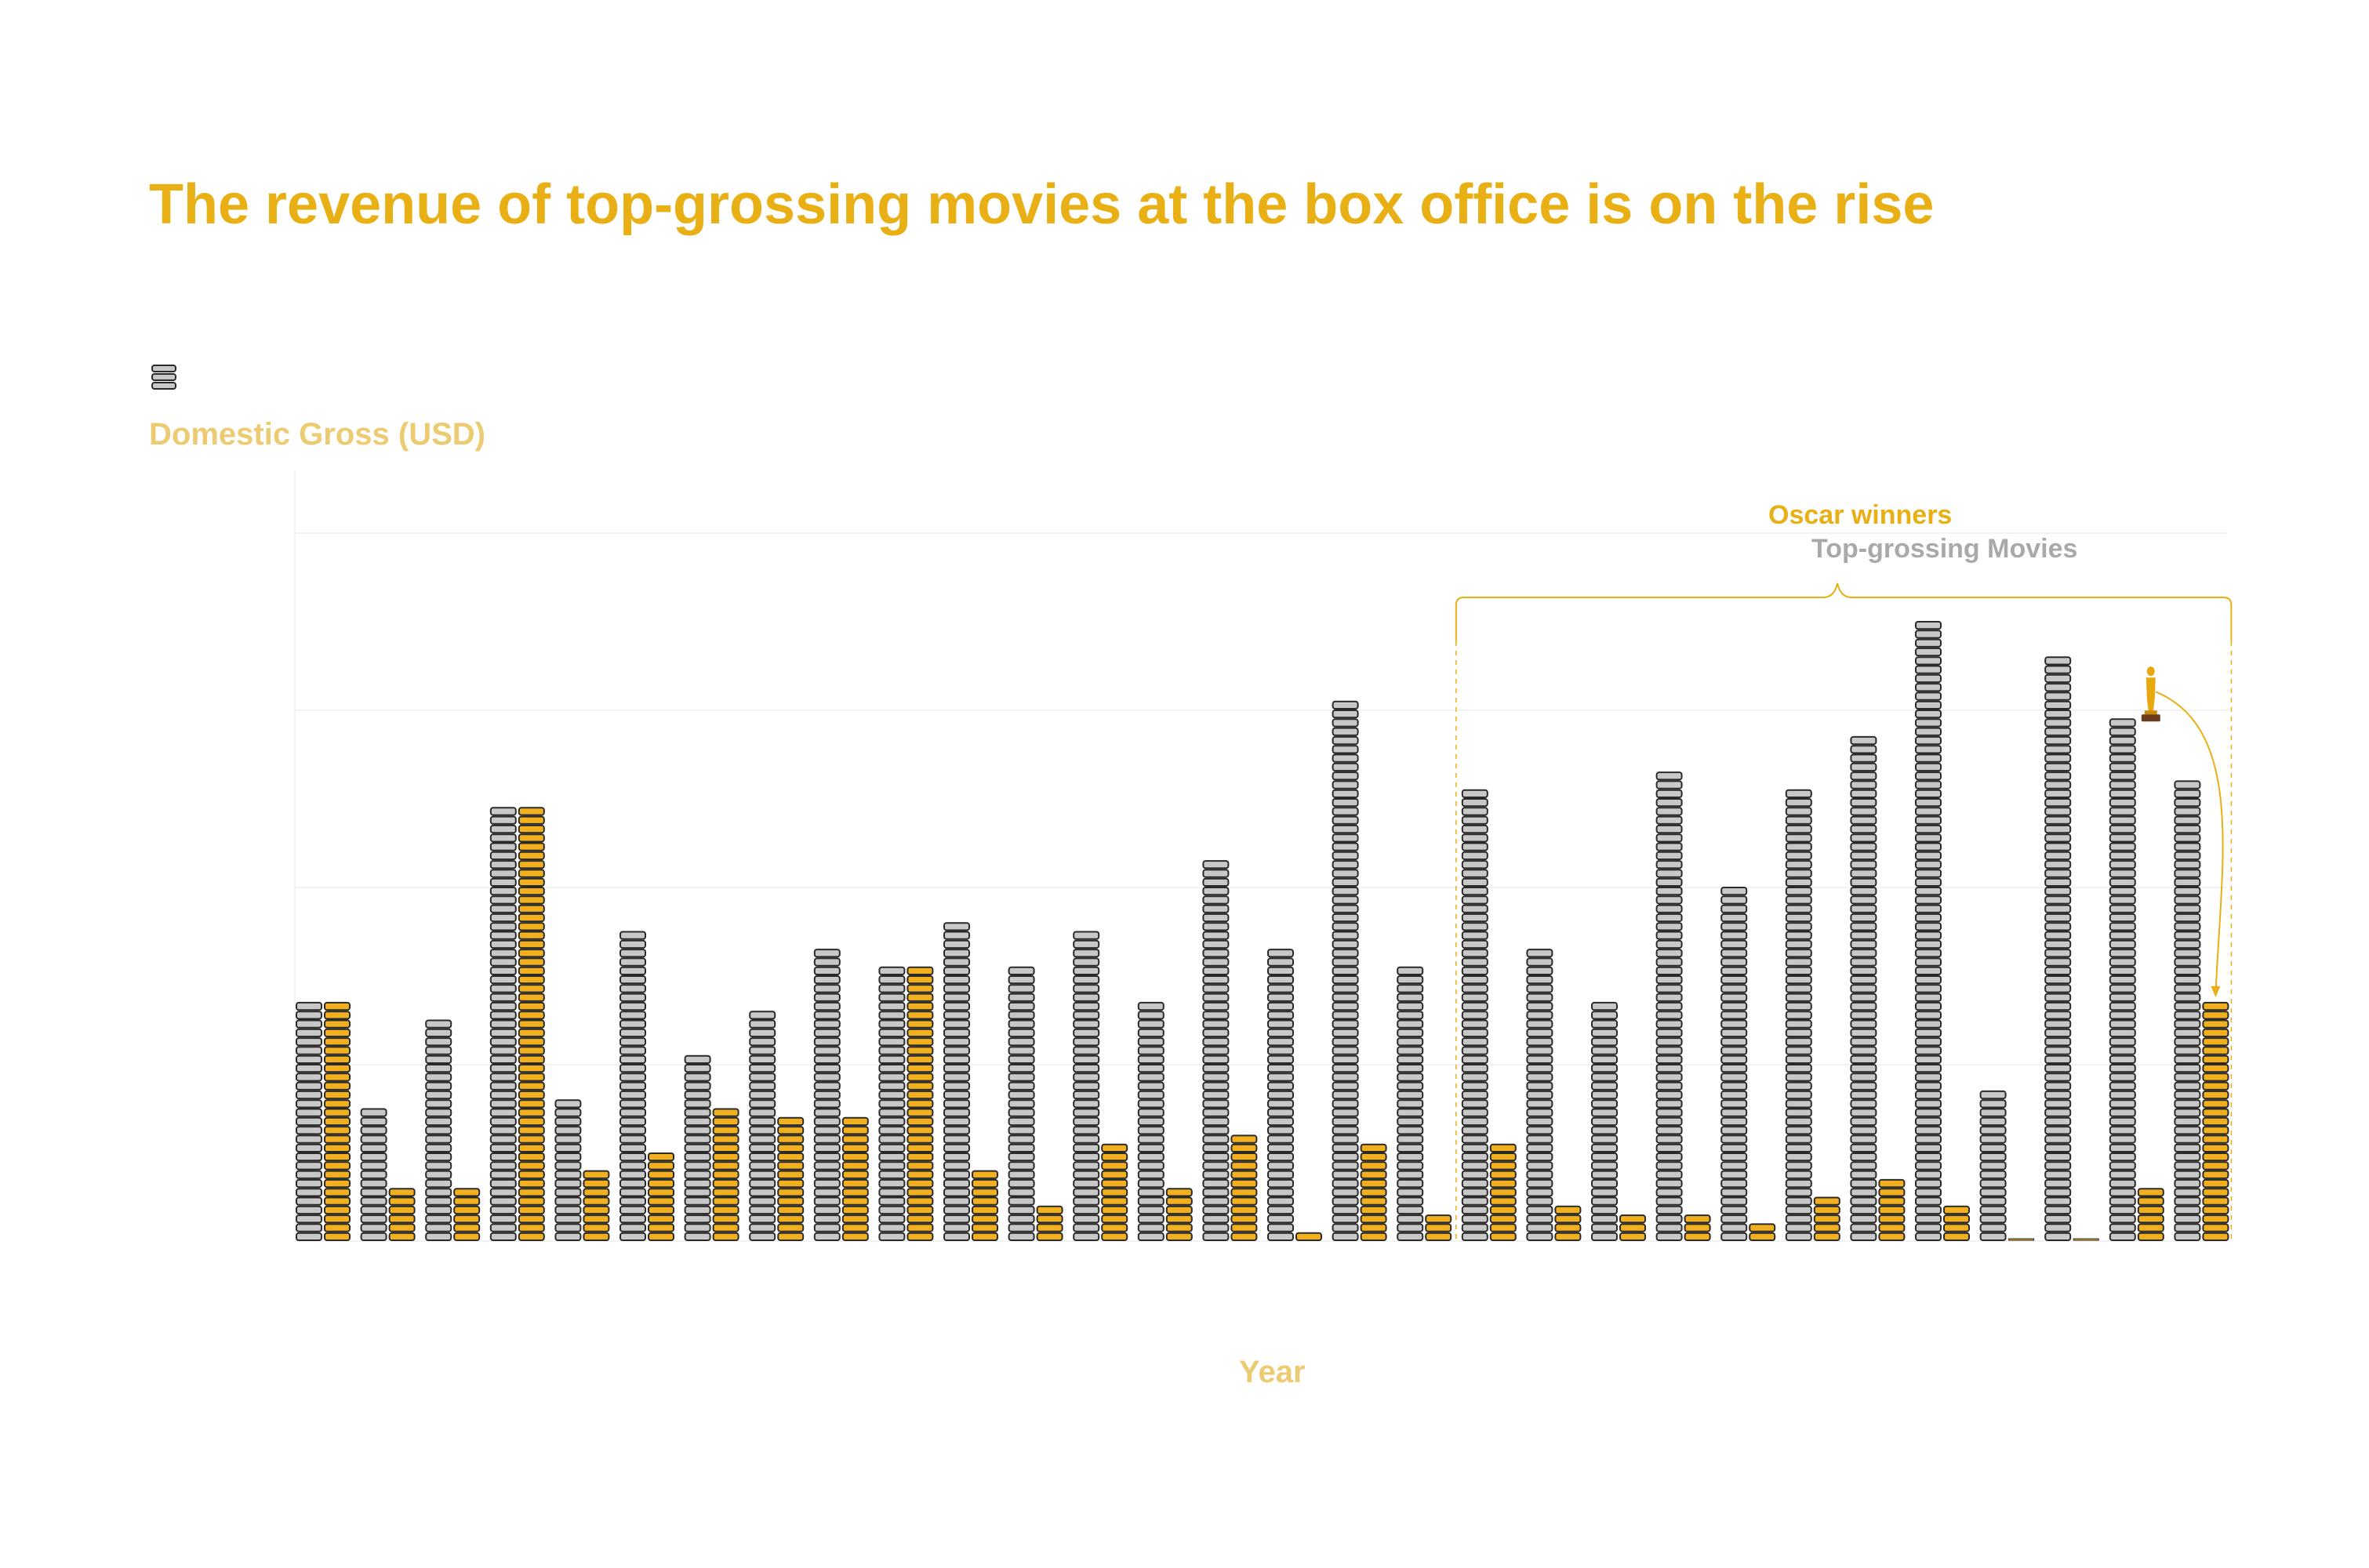  I want to click on bar-top-grossing, so click(2187, 1011).